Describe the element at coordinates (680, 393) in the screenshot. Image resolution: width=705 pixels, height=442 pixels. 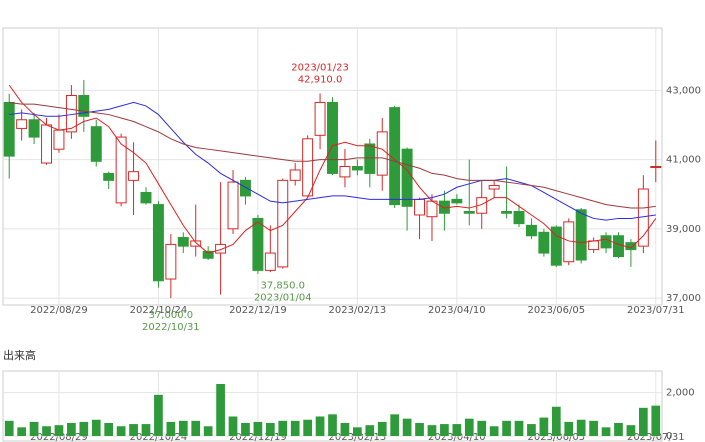
I see `y-tick-label: 2,000` at that location.